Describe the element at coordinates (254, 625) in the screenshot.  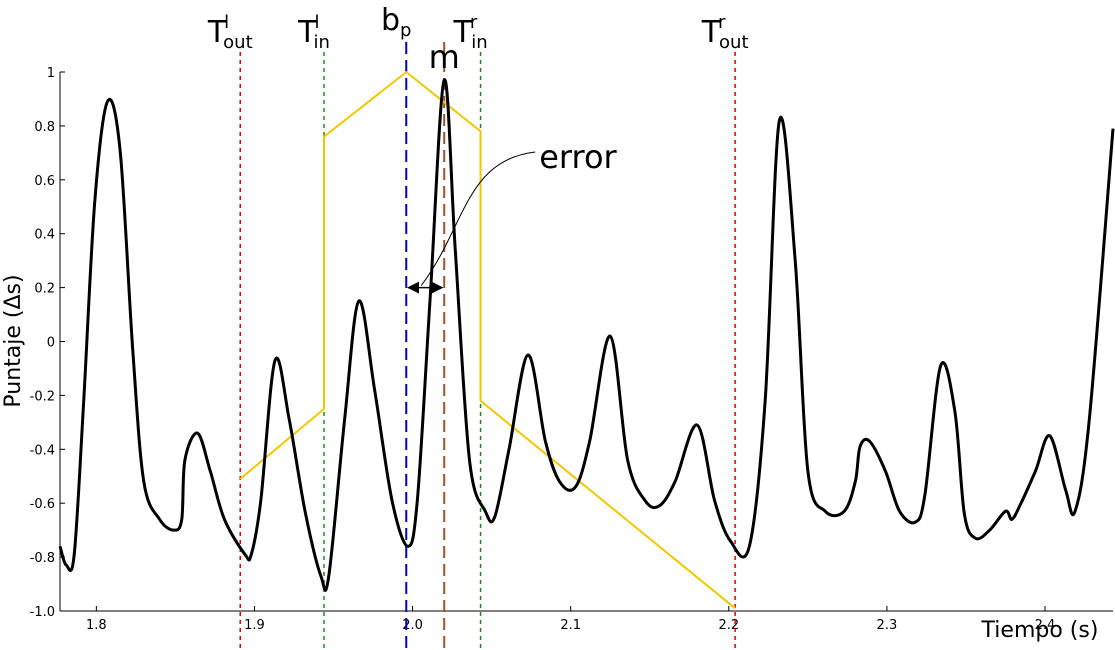
I see `x-tick-label: 1.9` at that location.